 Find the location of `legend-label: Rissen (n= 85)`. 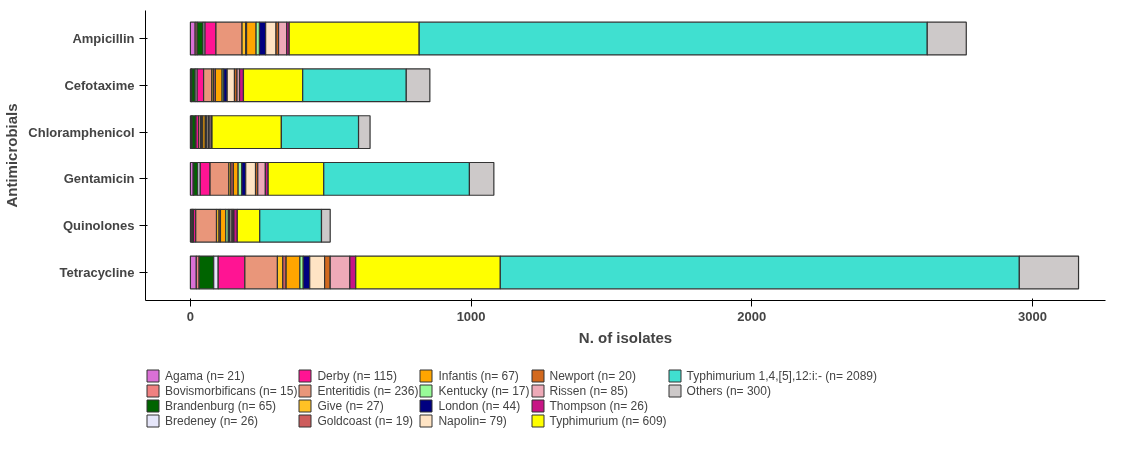

legend-label: Rissen (n= 85) is located at coordinates (588, 390).